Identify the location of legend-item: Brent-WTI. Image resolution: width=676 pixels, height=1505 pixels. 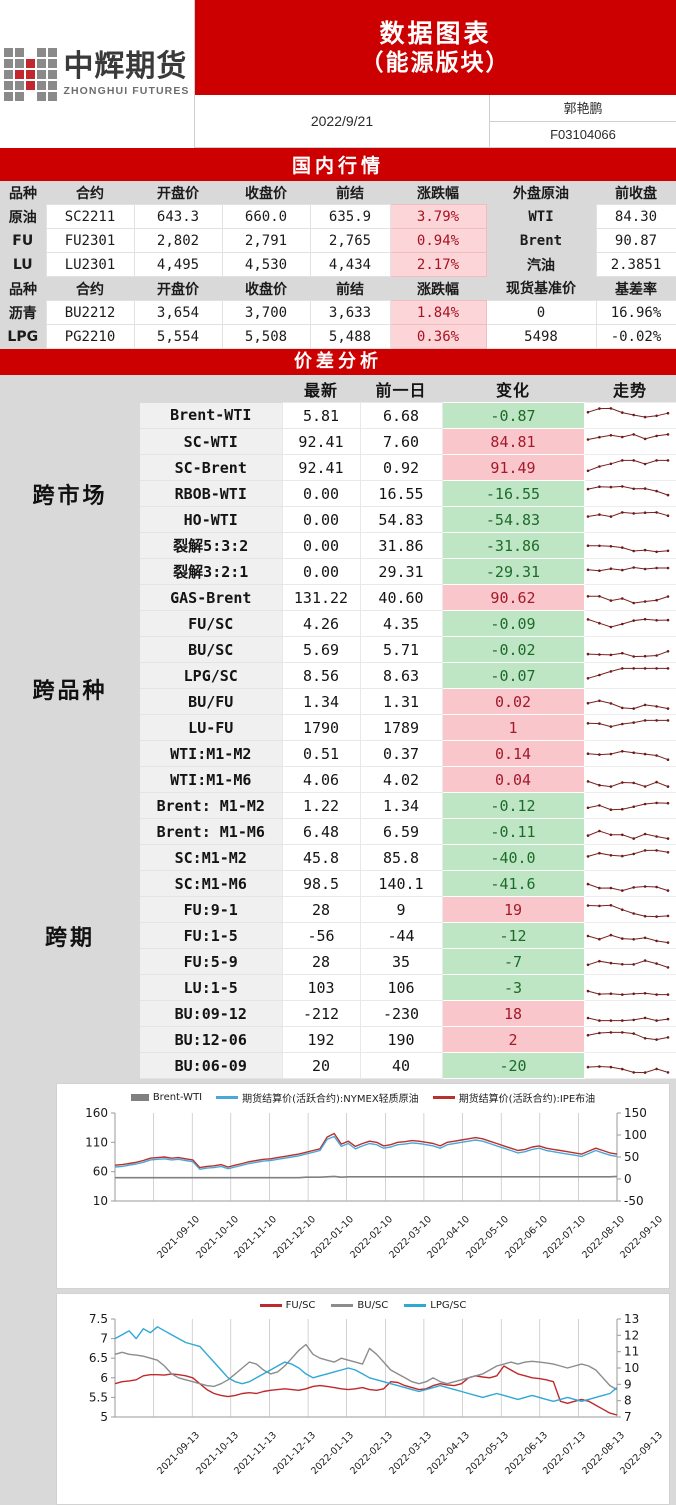
(166, 1097).